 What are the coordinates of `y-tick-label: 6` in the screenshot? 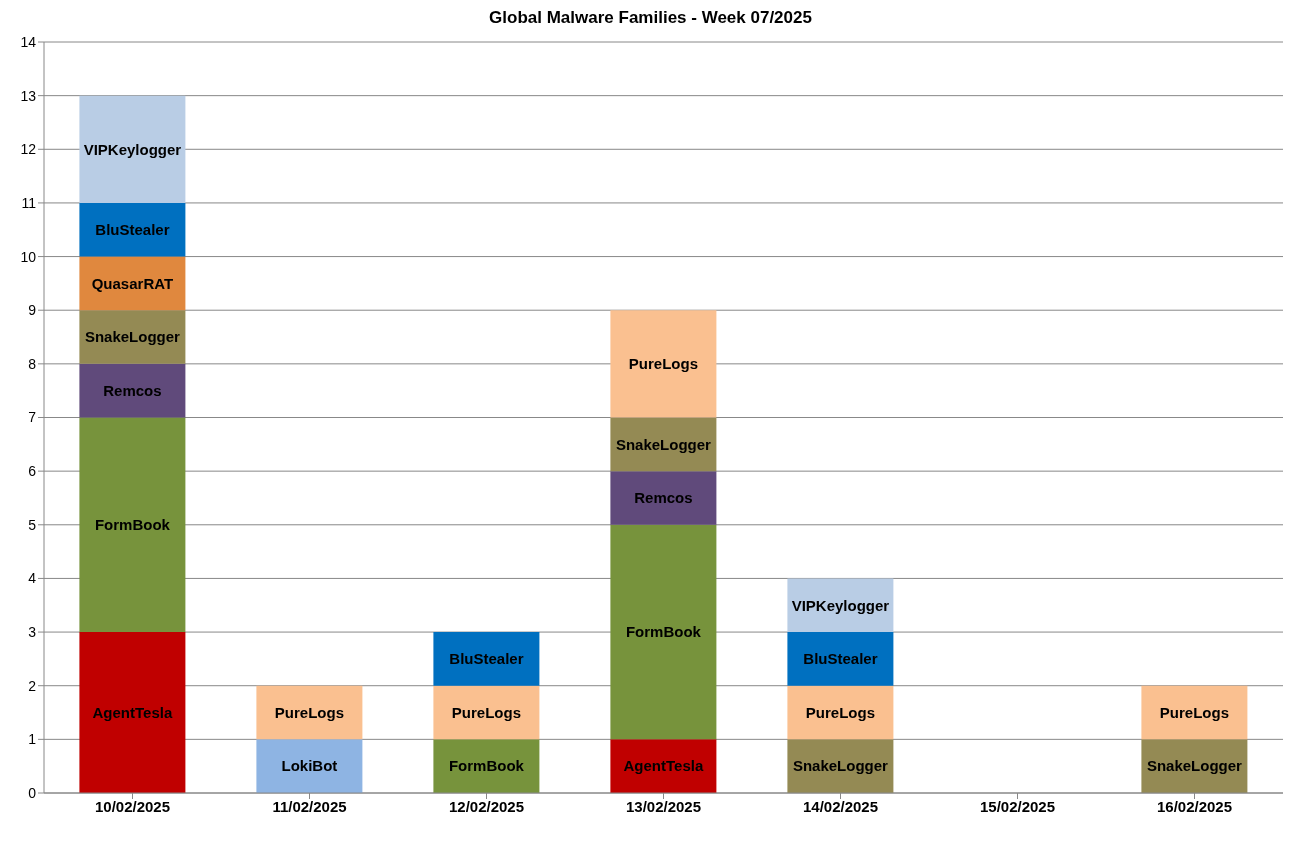 It's located at (32, 471).